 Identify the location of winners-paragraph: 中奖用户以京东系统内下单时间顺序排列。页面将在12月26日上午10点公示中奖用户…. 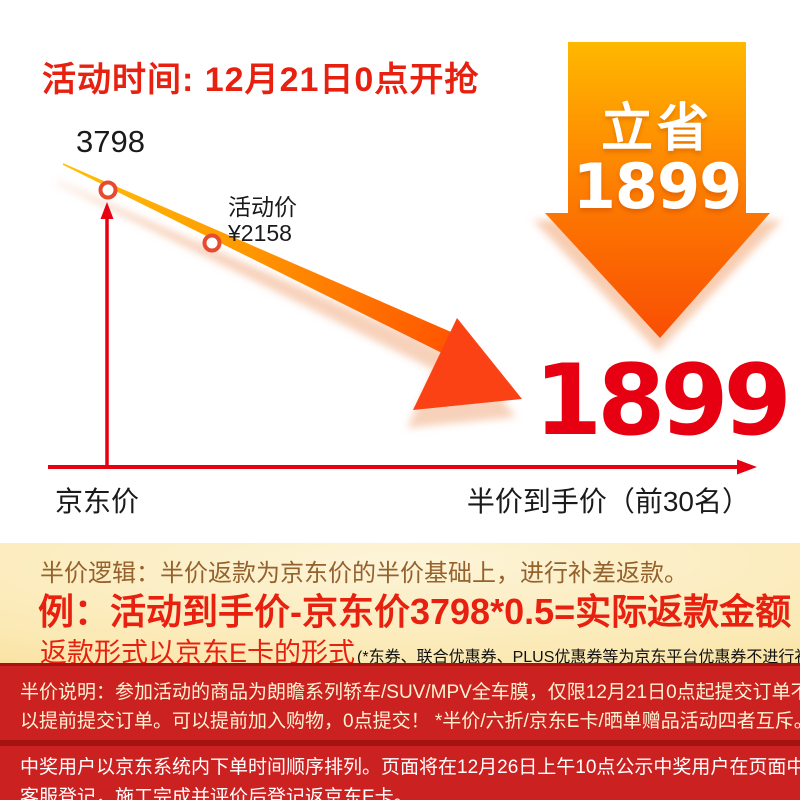
(410, 776).